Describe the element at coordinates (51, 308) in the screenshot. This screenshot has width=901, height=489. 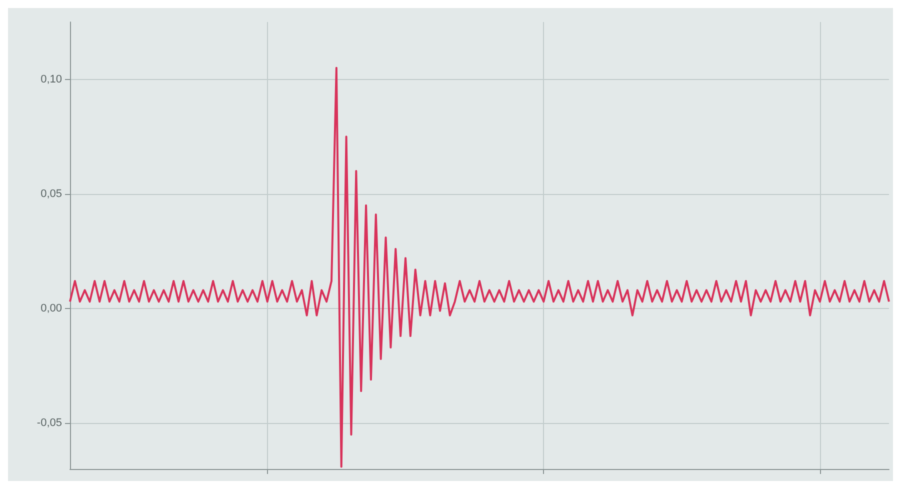
I see `y-tick-label: 0,00` at that location.